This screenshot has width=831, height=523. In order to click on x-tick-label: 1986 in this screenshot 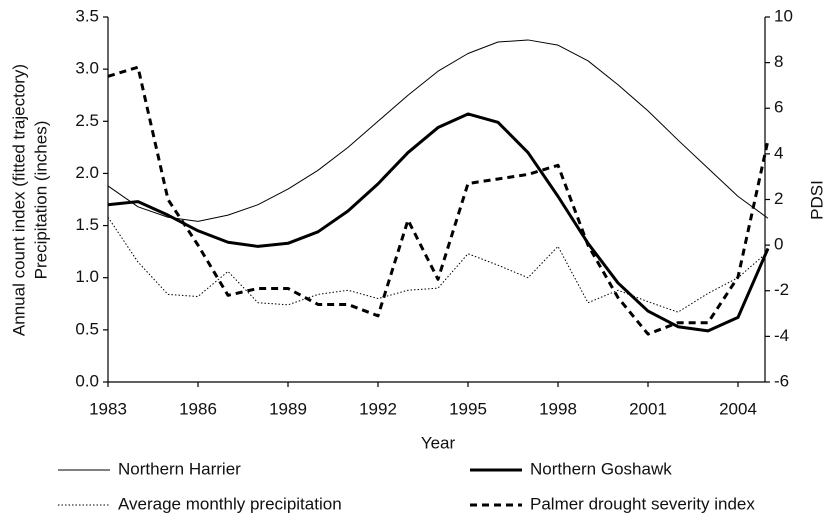, I will do `click(198, 408)`.